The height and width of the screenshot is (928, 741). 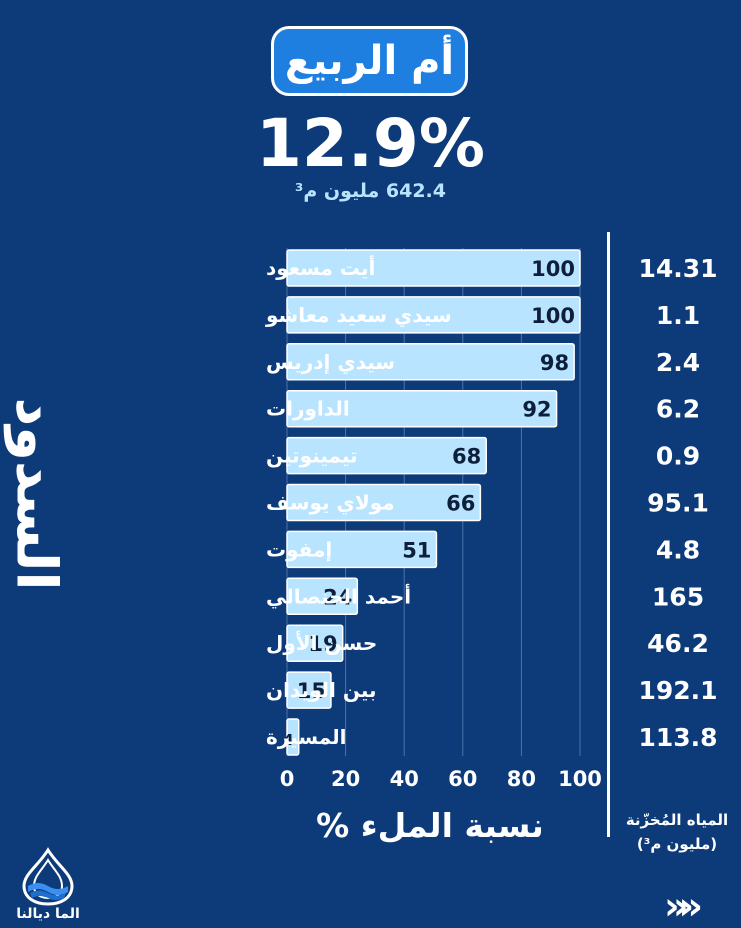 What do you see at coordinates (48, 876) in the screenshot?
I see `water-drop-icon` at bounding box center [48, 876].